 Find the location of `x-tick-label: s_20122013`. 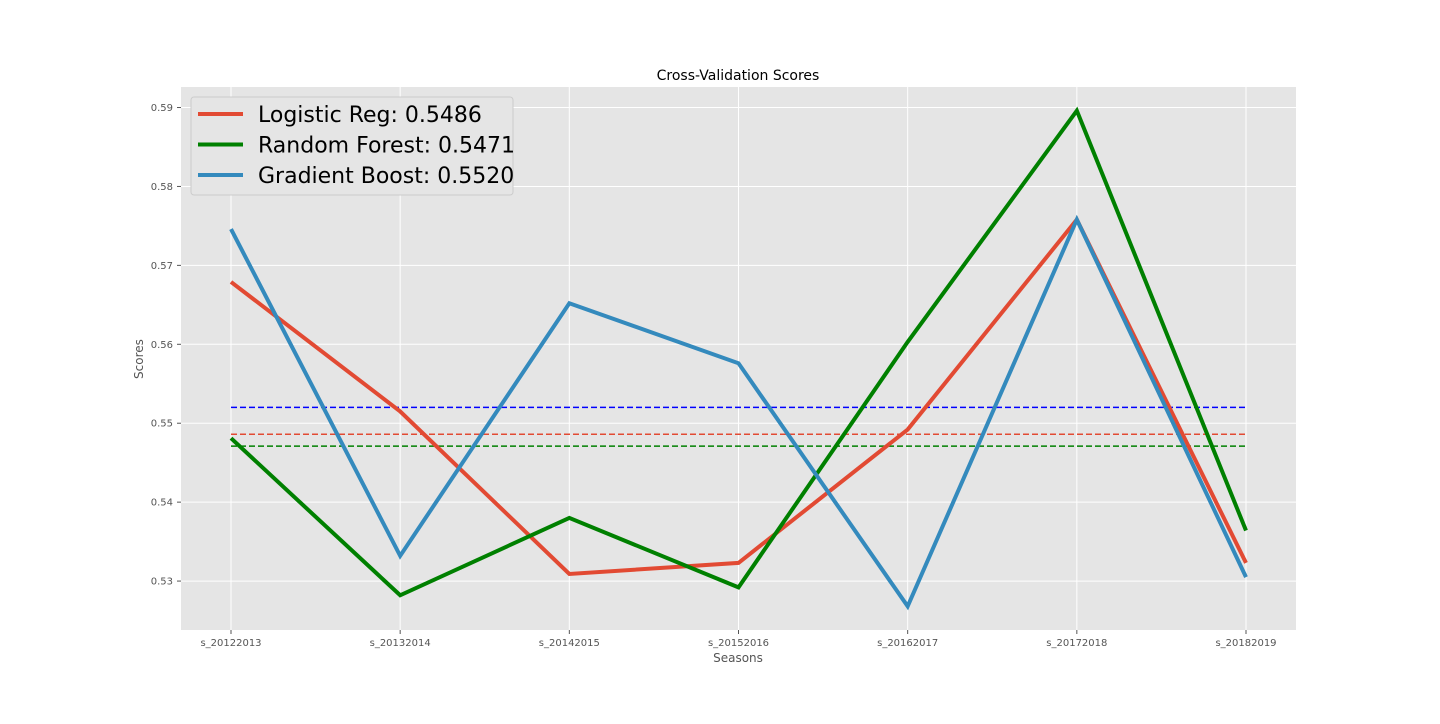

x-tick-label: s_20122013 is located at coordinates (230, 643).